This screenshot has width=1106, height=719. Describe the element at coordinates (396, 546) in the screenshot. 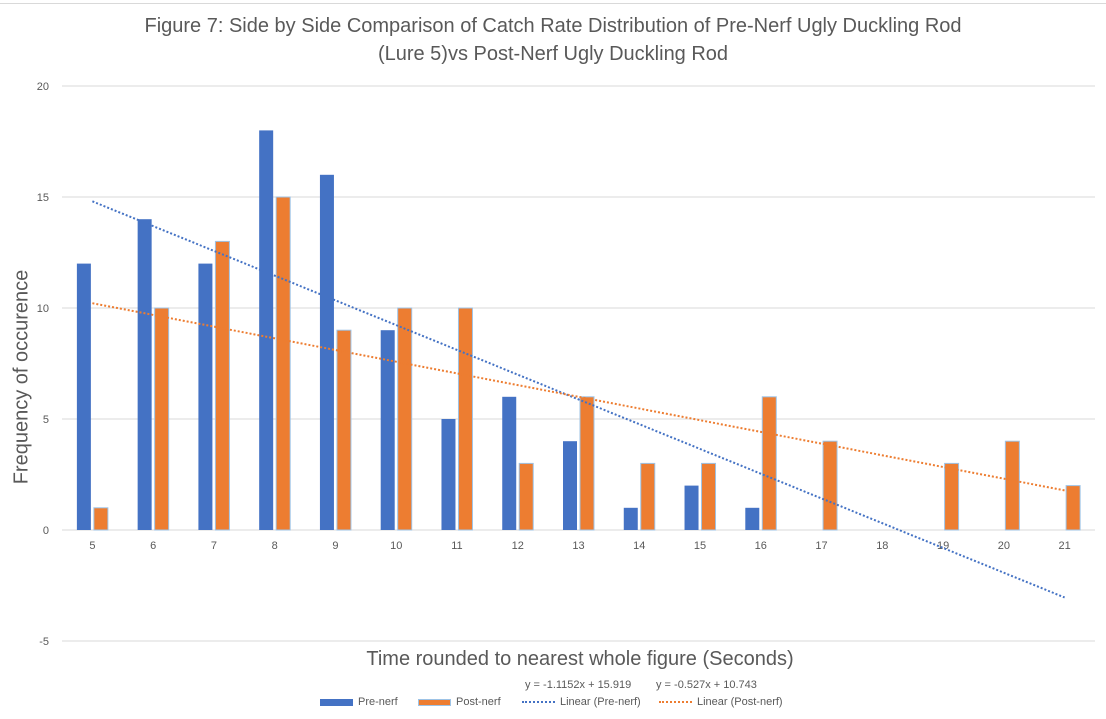

I see `x-tick-label: 10` at that location.